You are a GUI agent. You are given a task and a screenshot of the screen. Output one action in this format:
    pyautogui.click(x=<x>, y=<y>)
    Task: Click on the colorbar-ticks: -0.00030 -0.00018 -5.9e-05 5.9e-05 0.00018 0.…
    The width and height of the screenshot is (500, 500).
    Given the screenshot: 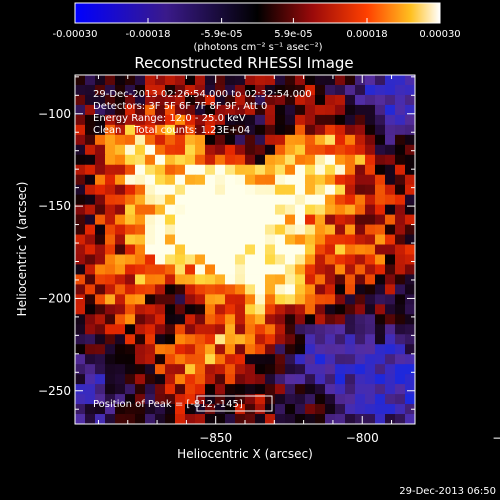 What is the action you would take?
    pyautogui.click(x=257, y=29)
    